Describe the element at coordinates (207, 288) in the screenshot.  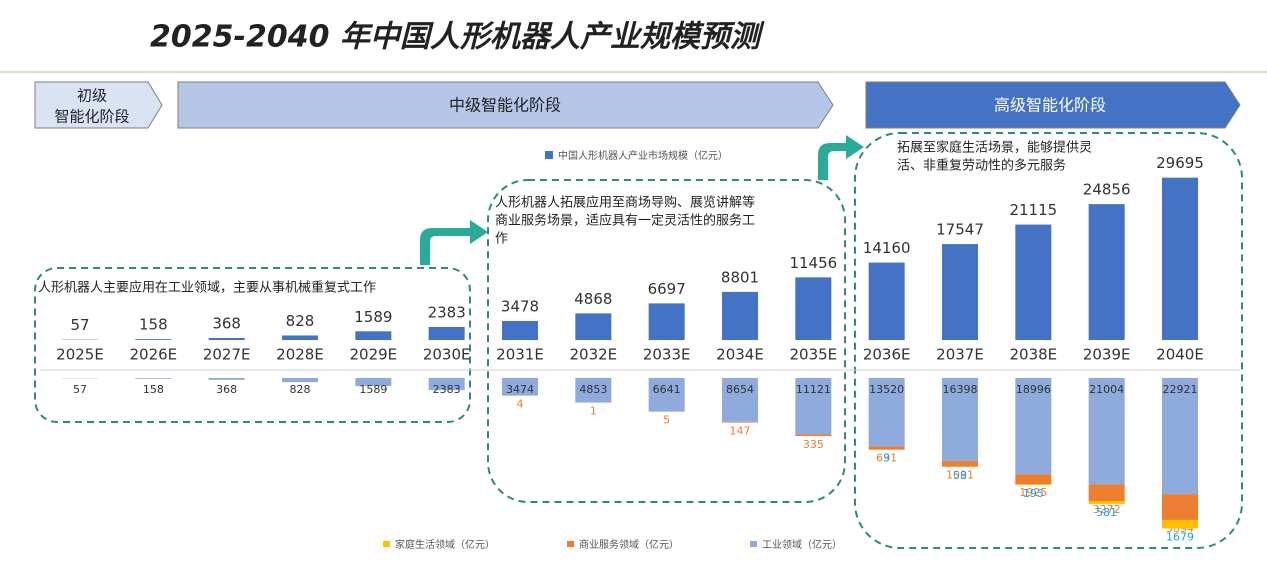
I see `annotation: 人形机器人主要应用在工业领域，主要从事机械重复式工作` at that location.